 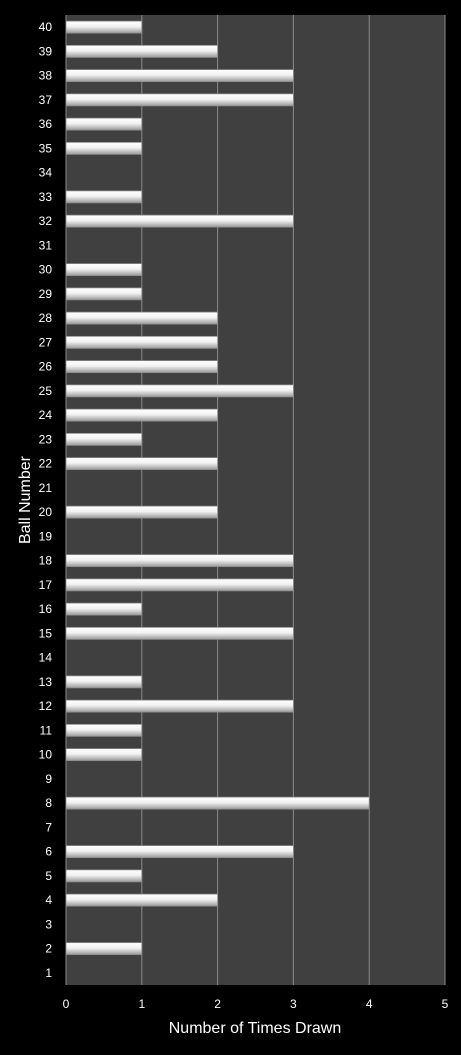 I want to click on y-tick-label: 1, so click(x=48, y=973).